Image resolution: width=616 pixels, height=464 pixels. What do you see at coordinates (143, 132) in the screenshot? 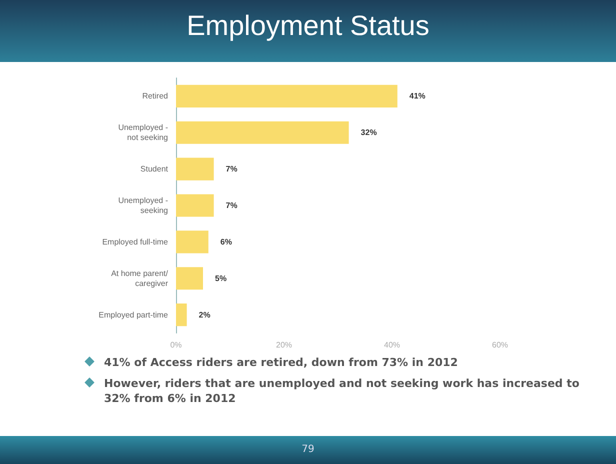
I see `y-tick-label: Unemployed - not seeking` at bounding box center [143, 132].